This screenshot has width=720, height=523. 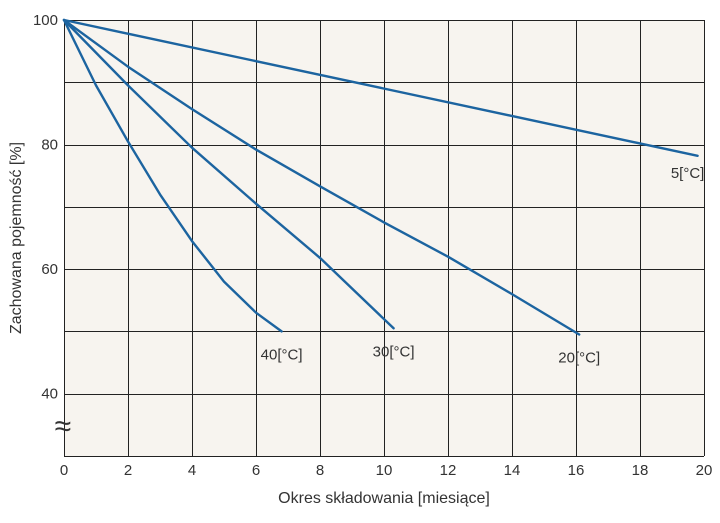 I want to click on y-axis-title: Zachowana pojemność [%], so click(x=16, y=238).